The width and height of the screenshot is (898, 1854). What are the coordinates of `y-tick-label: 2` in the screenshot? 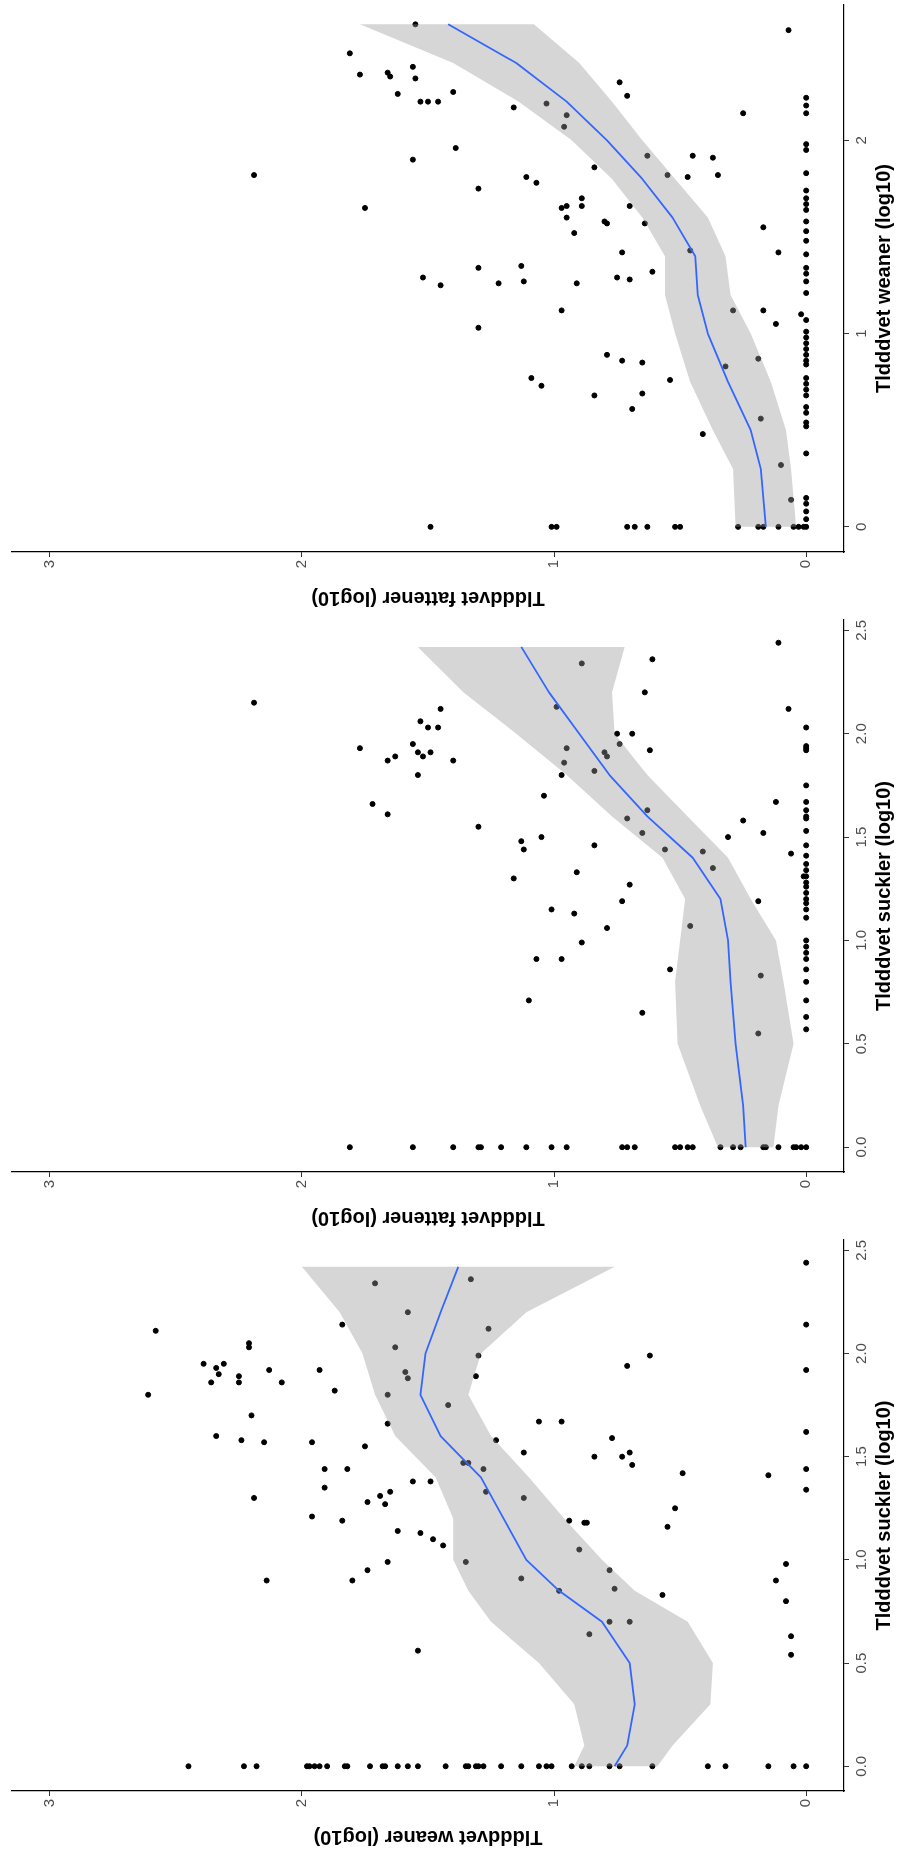 It's located at (861, 140).